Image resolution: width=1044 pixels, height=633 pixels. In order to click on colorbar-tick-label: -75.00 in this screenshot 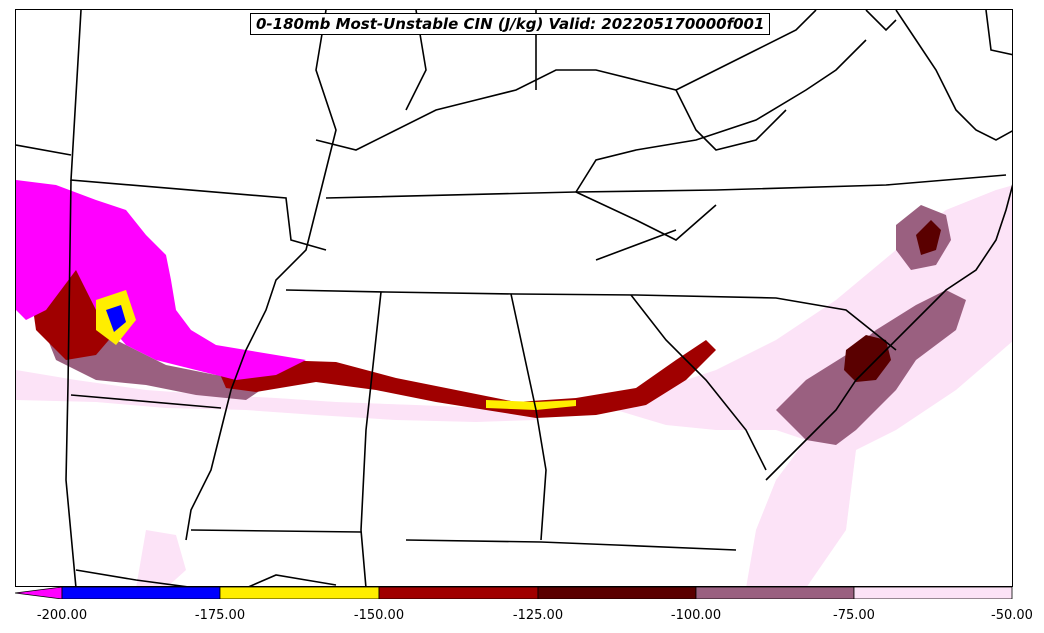, I will do `click(854, 615)`.